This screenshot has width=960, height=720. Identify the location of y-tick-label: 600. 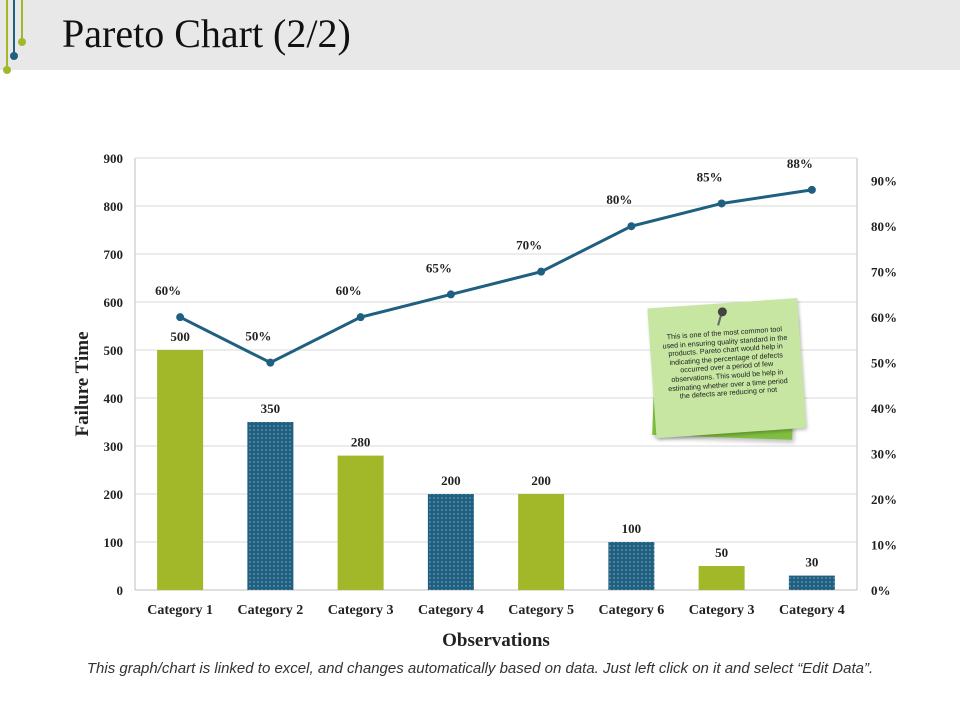
(114, 302).